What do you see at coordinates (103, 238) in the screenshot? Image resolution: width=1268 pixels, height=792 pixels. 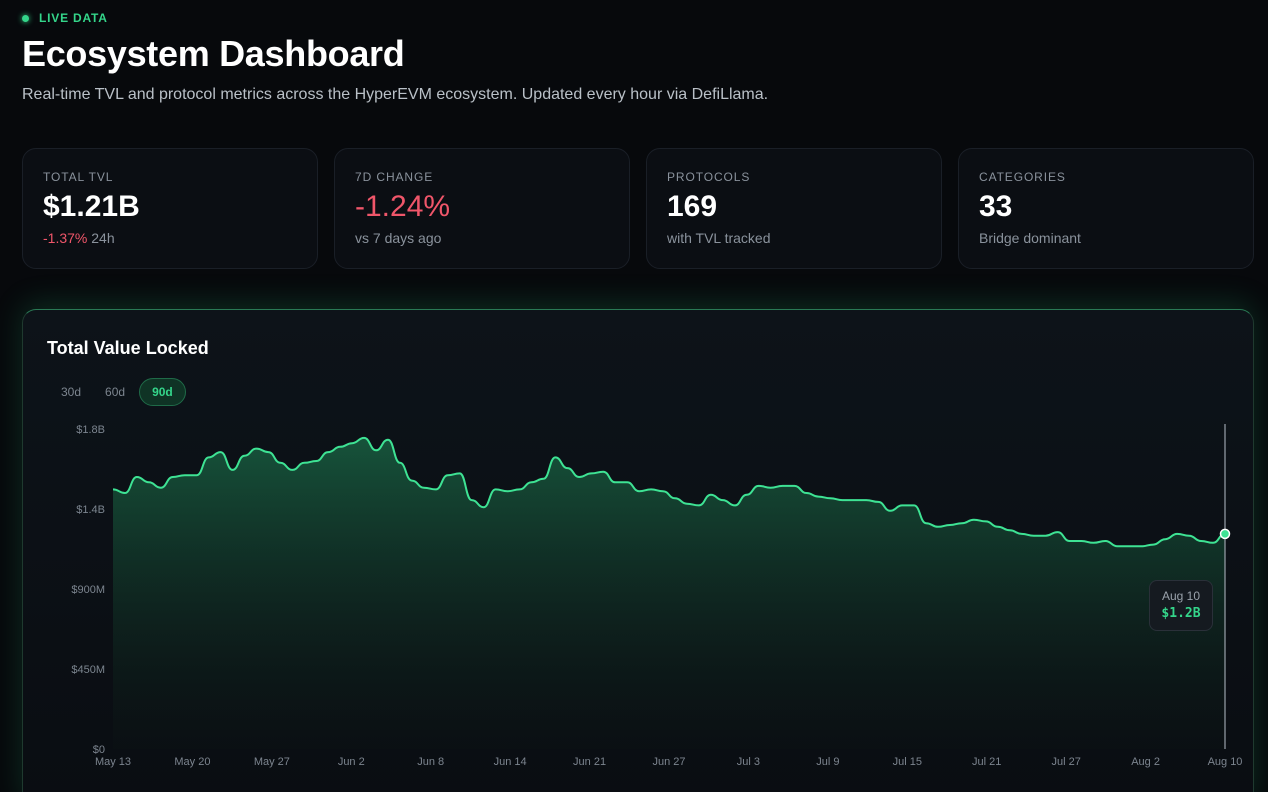 I see `stat-sub-text: 24h` at bounding box center [103, 238].